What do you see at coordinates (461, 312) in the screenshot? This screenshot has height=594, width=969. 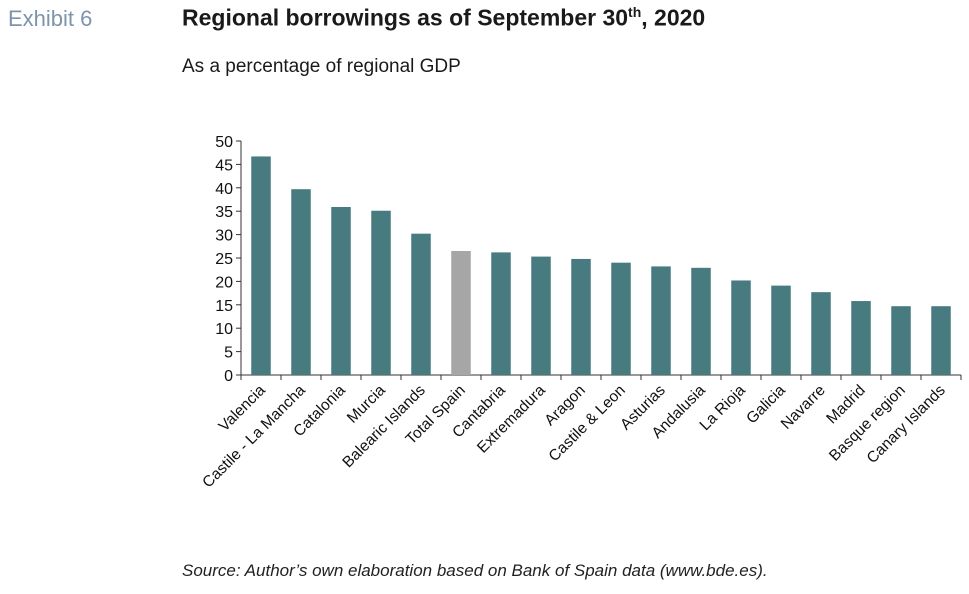 I see `bar-total-spain` at bounding box center [461, 312].